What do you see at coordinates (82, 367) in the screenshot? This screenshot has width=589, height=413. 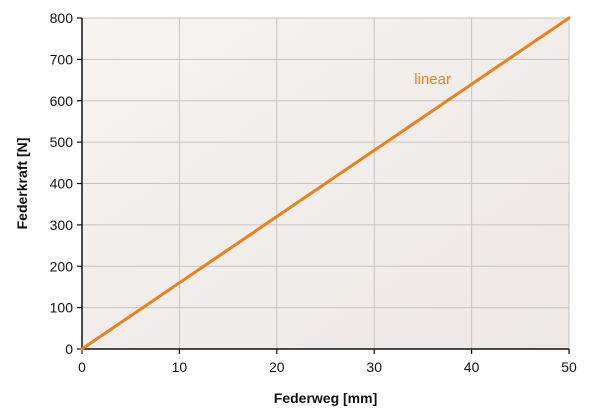 I see `x-tick-label-0: 0` at bounding box center [82, 367].